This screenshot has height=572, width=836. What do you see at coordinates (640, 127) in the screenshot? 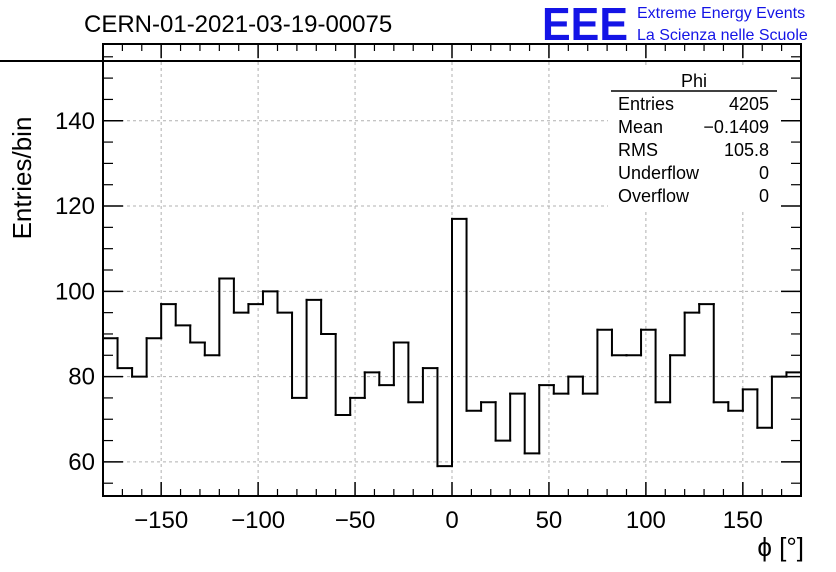
I see `stats-mean-label: Mean` at bounding box center [640, 127].